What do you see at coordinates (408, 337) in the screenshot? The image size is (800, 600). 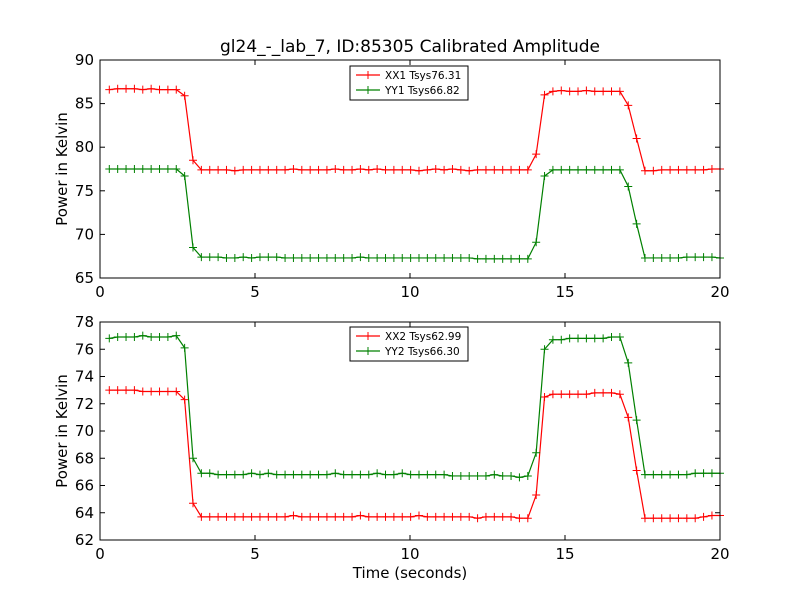 I see `legend-entry-1: XX2 Tsys62.99` at bounding box center [408, 337].